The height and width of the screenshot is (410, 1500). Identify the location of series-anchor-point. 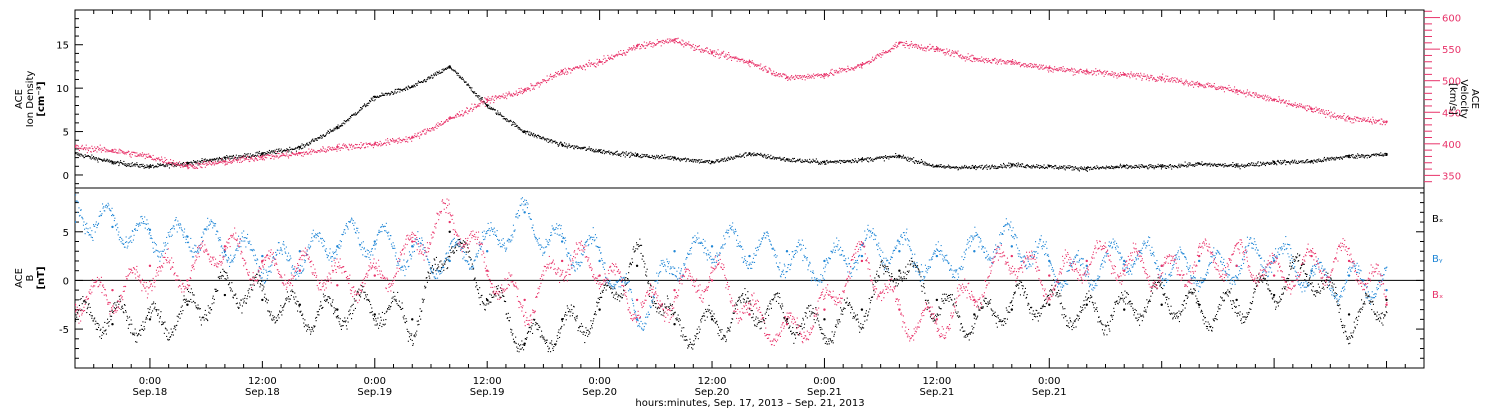
(1049, 68).